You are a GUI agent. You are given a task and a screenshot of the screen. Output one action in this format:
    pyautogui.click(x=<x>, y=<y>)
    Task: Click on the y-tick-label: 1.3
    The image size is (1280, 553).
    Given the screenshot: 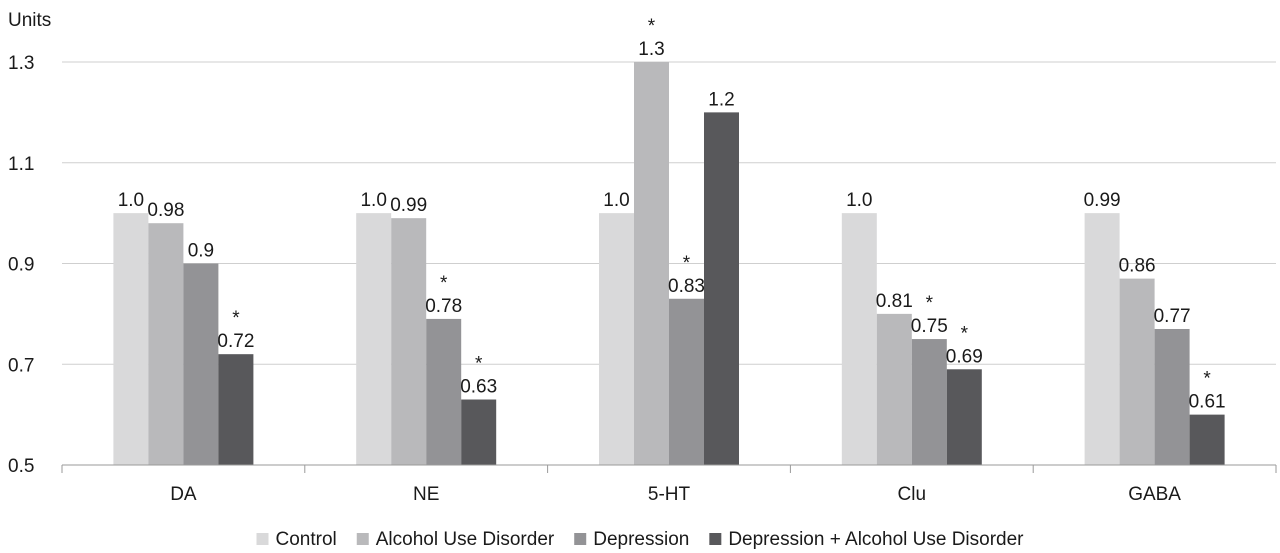 What is the action you would take?
    pyautogui.click(x=21, y=63)
    